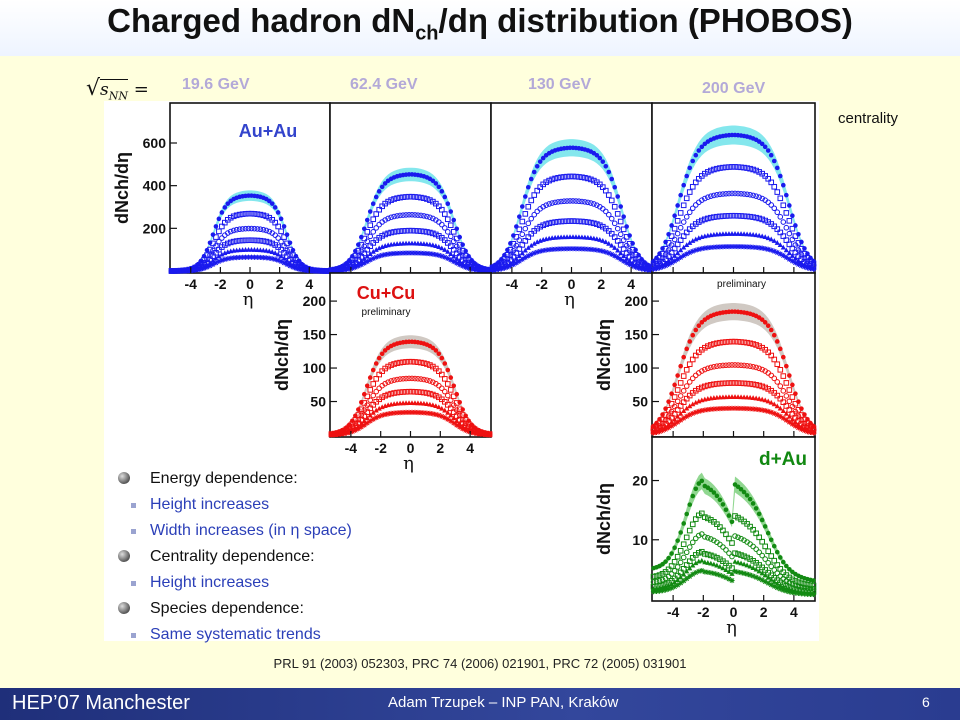  I want to click on bullet-text: Centrality dependence:, so click(232, 556).